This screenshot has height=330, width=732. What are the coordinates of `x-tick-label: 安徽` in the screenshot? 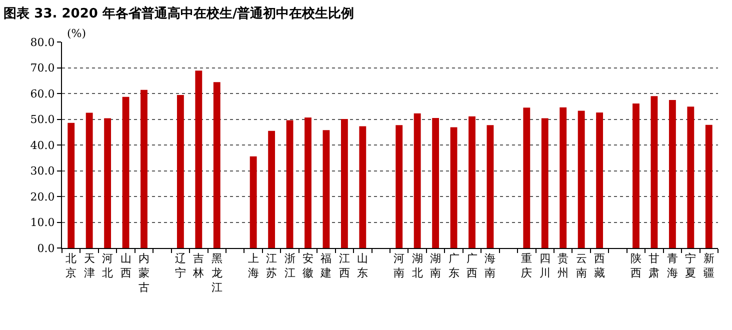 It's located at (308, 266).